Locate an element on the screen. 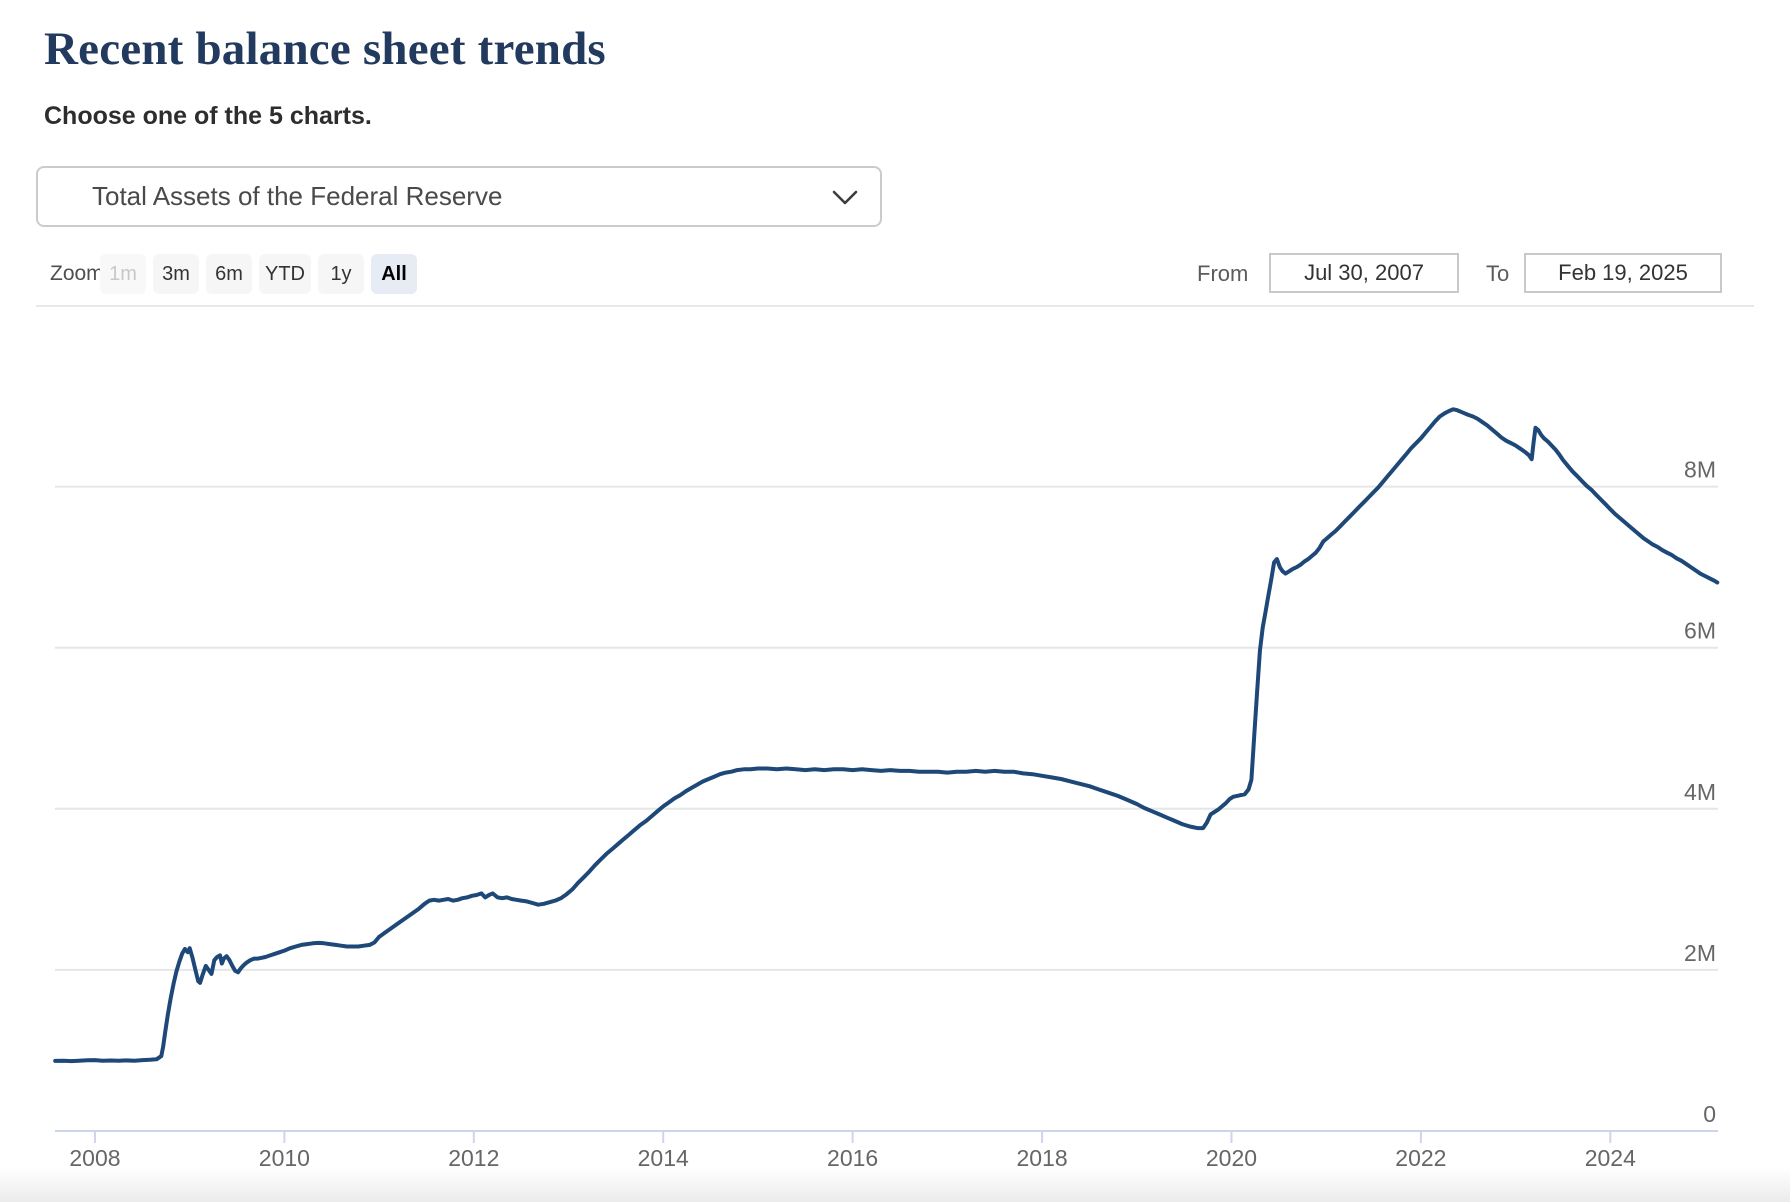 The width and height of the screenshot is (1790, 1202). from-label: From is located at coordinates (1223, 273).